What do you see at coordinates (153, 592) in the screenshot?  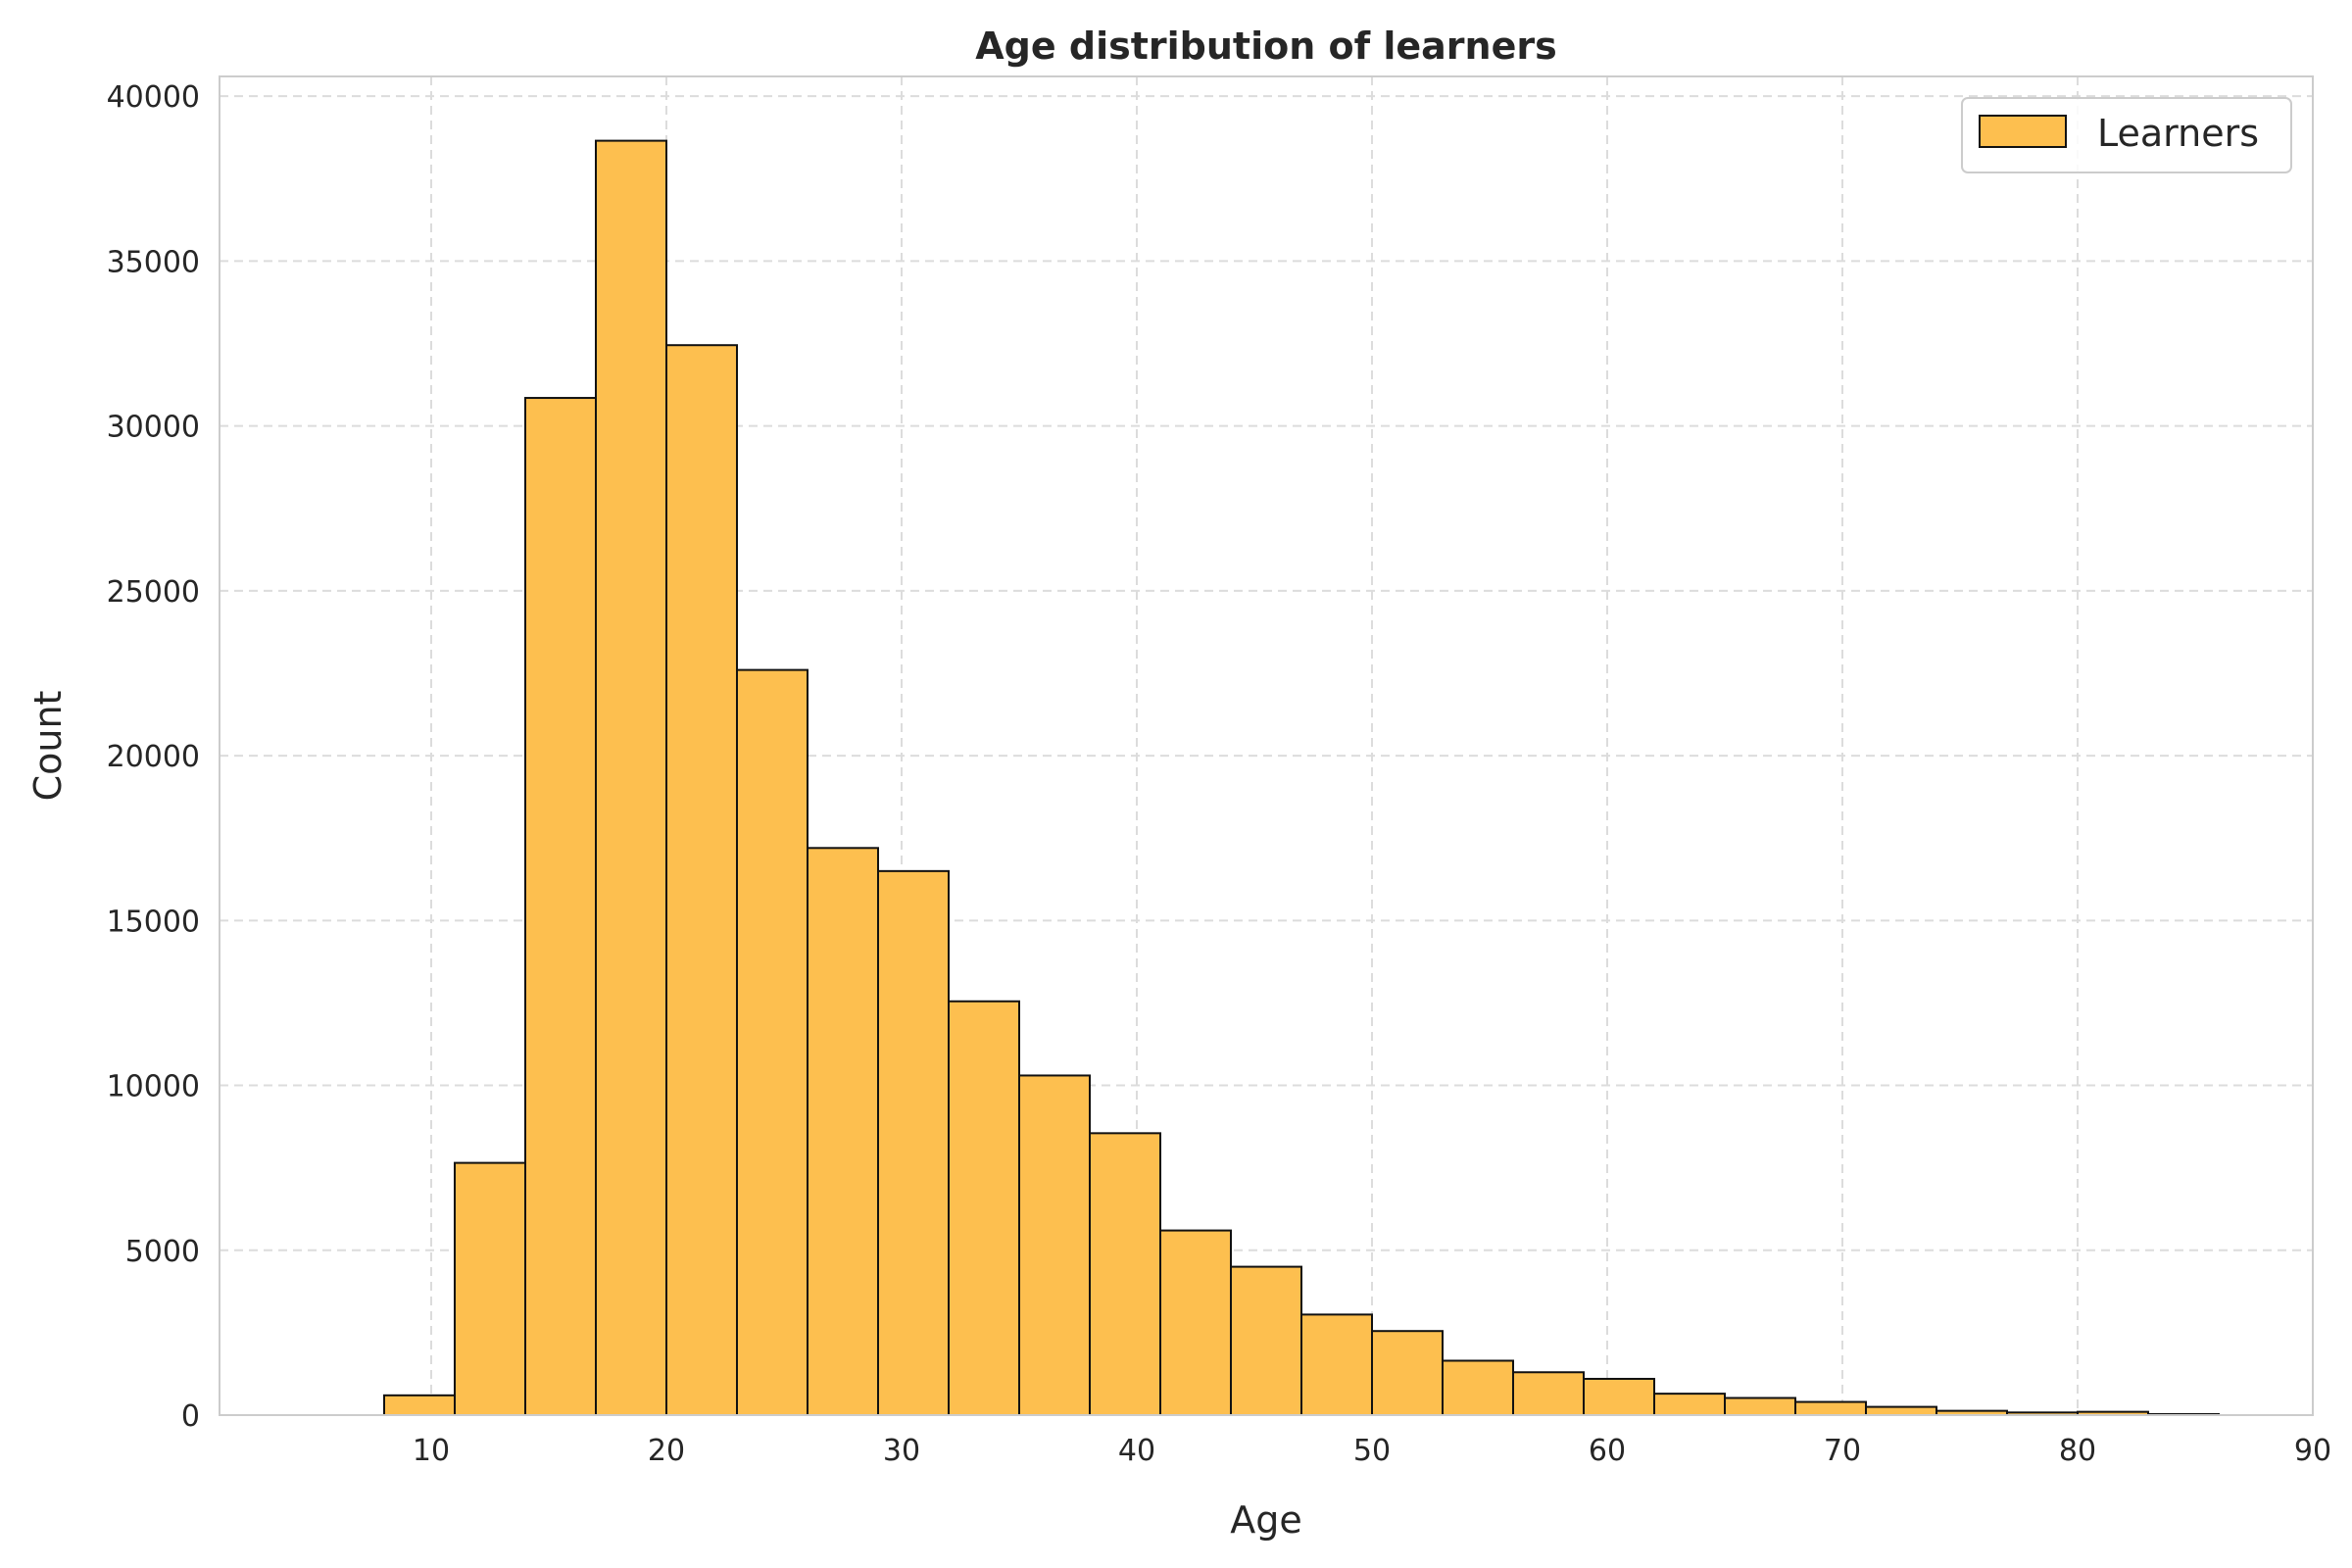 I see `y-tick-label: 25000` at bounding box center [153, 592].